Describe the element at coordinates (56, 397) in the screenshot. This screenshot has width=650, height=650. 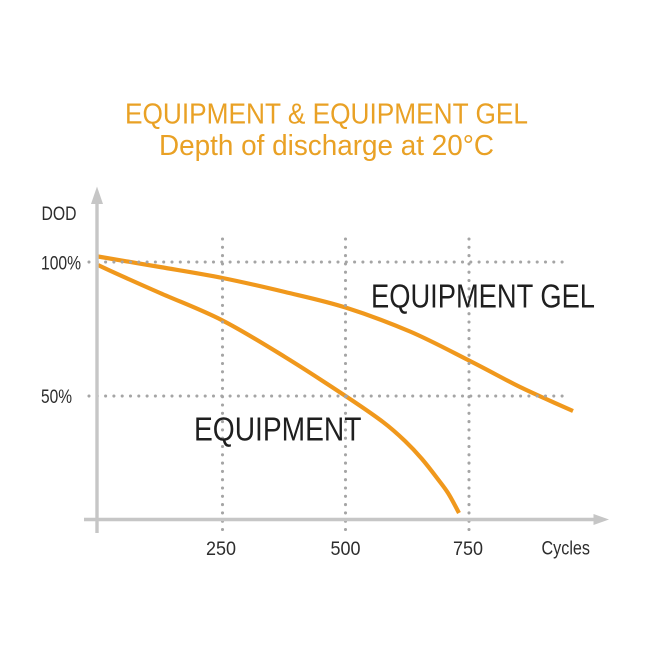
I see `svg-text: 50%` at that location.